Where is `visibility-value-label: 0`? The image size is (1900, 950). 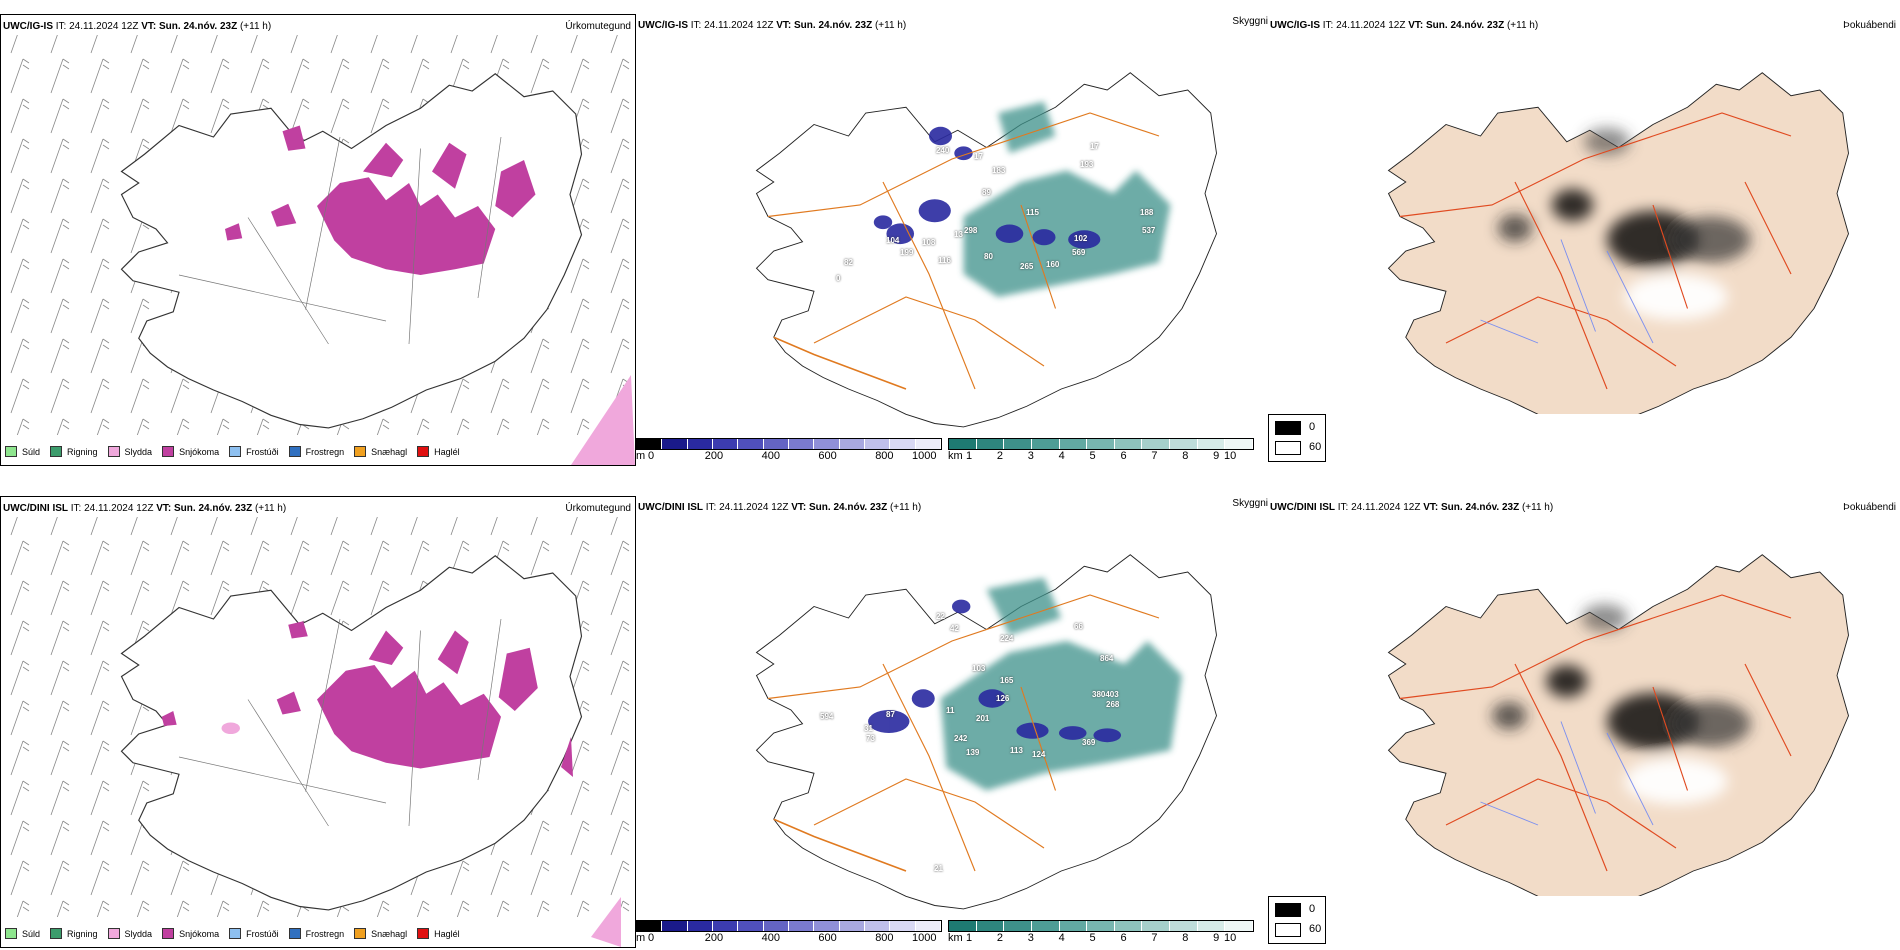
visibility-value-label: 0 is located at coordinates (838, 278).